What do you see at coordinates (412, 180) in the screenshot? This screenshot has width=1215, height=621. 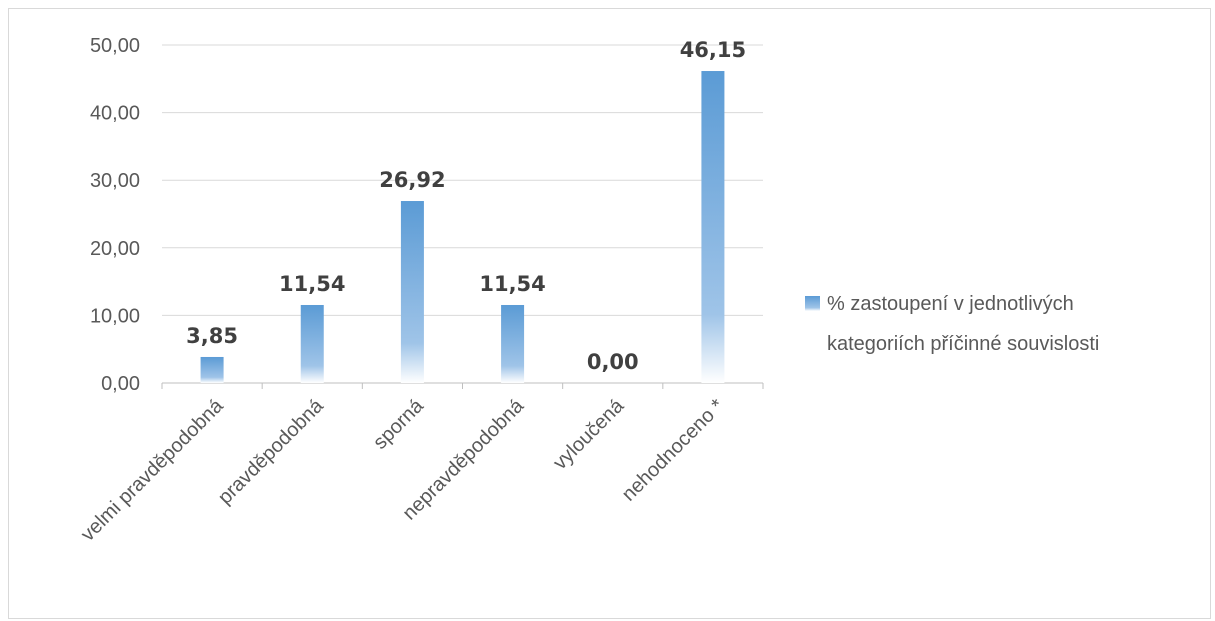 I see `data-label: 26,92` at bounding box center [412, 180].